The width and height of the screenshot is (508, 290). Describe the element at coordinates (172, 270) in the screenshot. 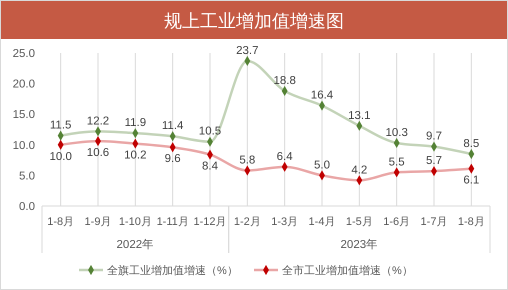

I see `legend-label: 全旗工业增加值增速（%）` at that location.